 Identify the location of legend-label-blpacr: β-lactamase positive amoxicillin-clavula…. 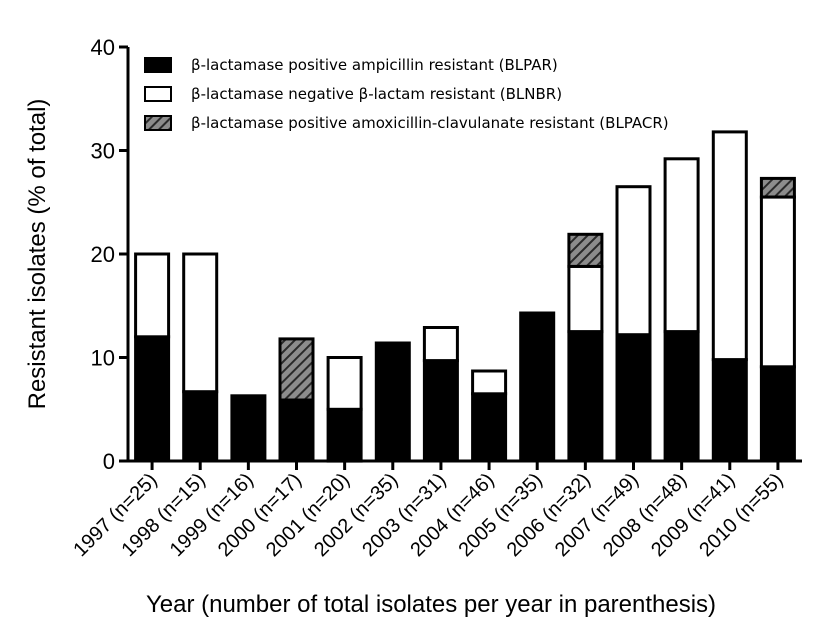
(430, 123).